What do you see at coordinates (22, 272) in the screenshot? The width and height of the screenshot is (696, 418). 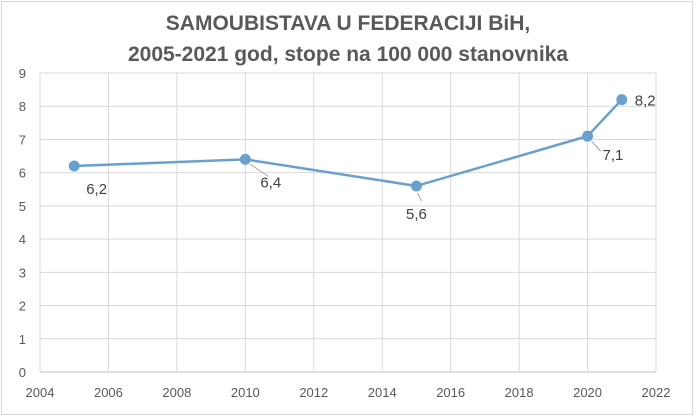 I see `y-tick-label: 3` at bounding box center [22, 272].